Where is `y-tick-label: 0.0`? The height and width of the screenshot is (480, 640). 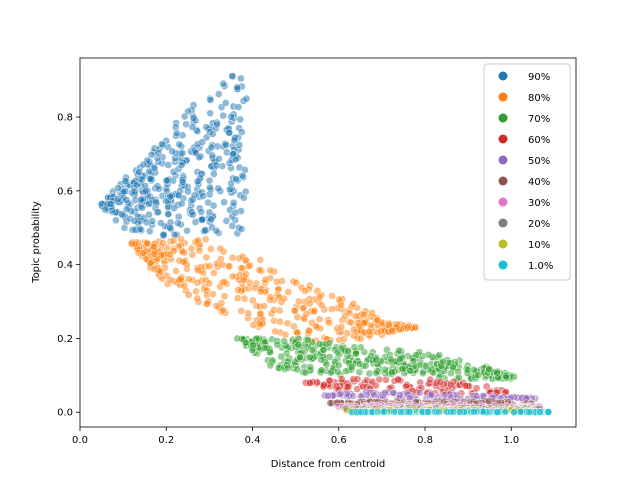
y-tick-label: 0.0 is located at coordinates (65, 413).